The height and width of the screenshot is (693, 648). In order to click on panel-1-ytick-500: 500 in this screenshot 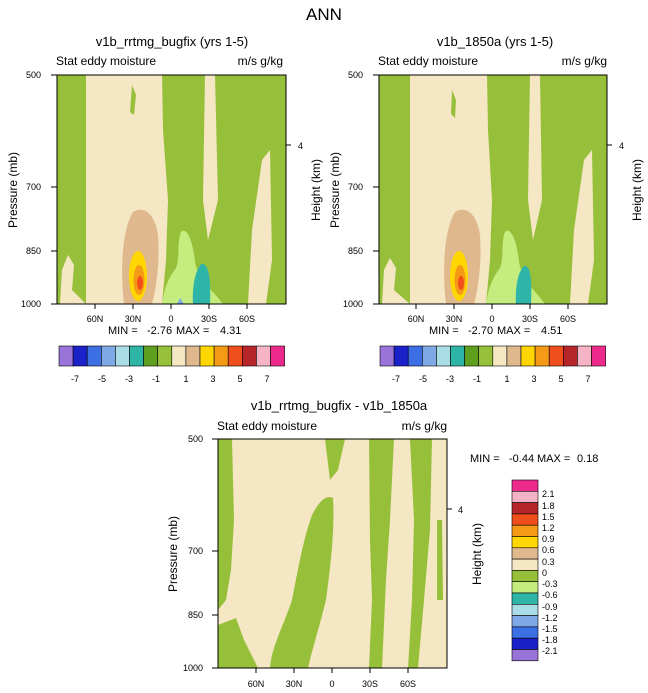, I will do `click(33, 75)`.